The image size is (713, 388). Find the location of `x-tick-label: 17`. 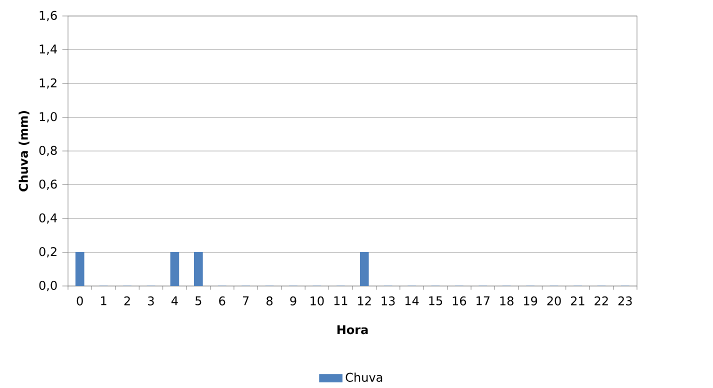

x-tick-label: 17 is located at coordinates (483, 301).